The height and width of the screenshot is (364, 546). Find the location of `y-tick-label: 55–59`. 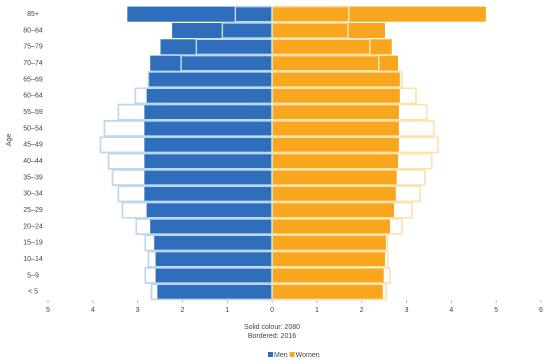

y-tick-label: 55–59 is located at coordinates (33, 112).